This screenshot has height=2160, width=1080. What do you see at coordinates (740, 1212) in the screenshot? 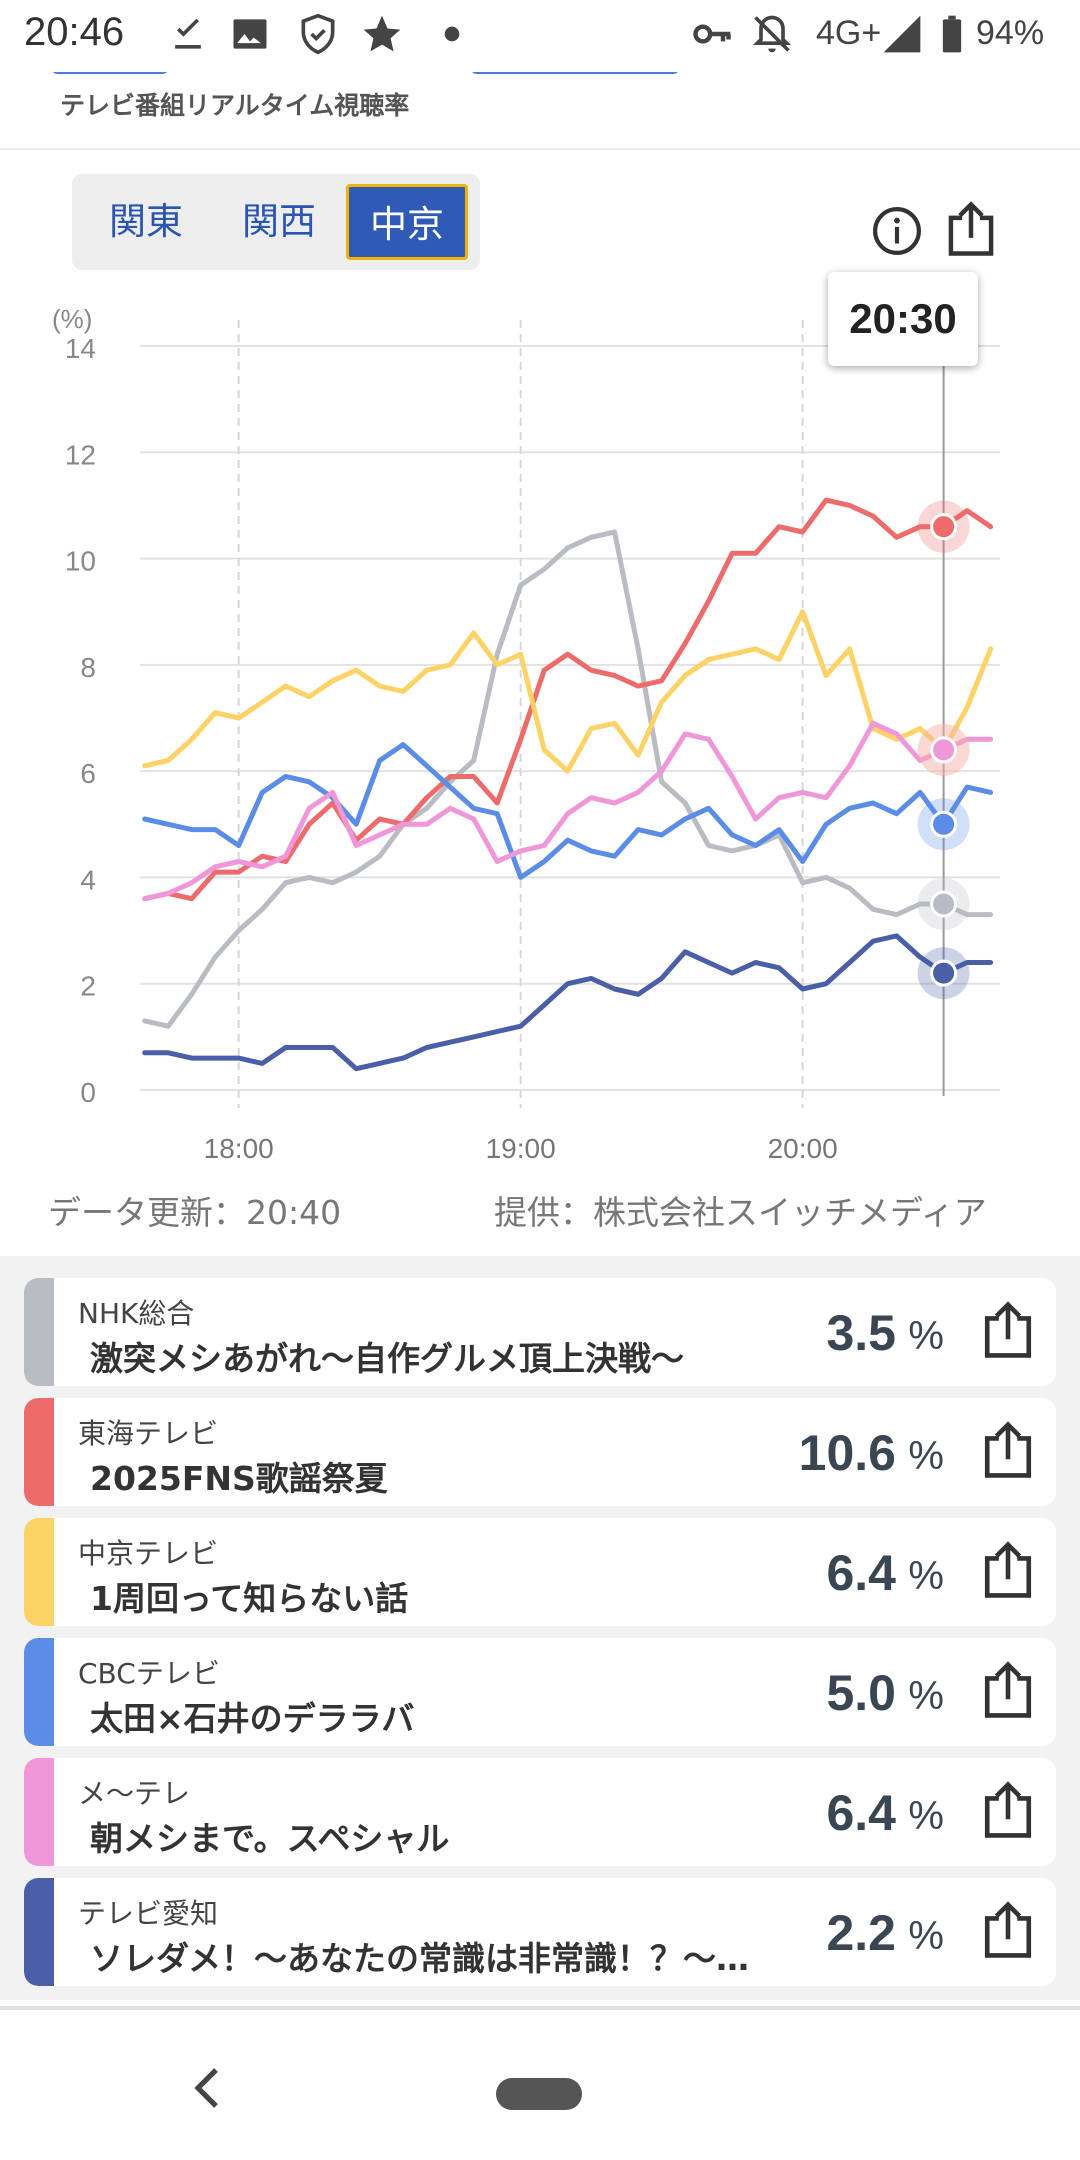
I see `data-provider-label: 提供：株式会社スイッチメディア` at bounding box center [740, 1212].